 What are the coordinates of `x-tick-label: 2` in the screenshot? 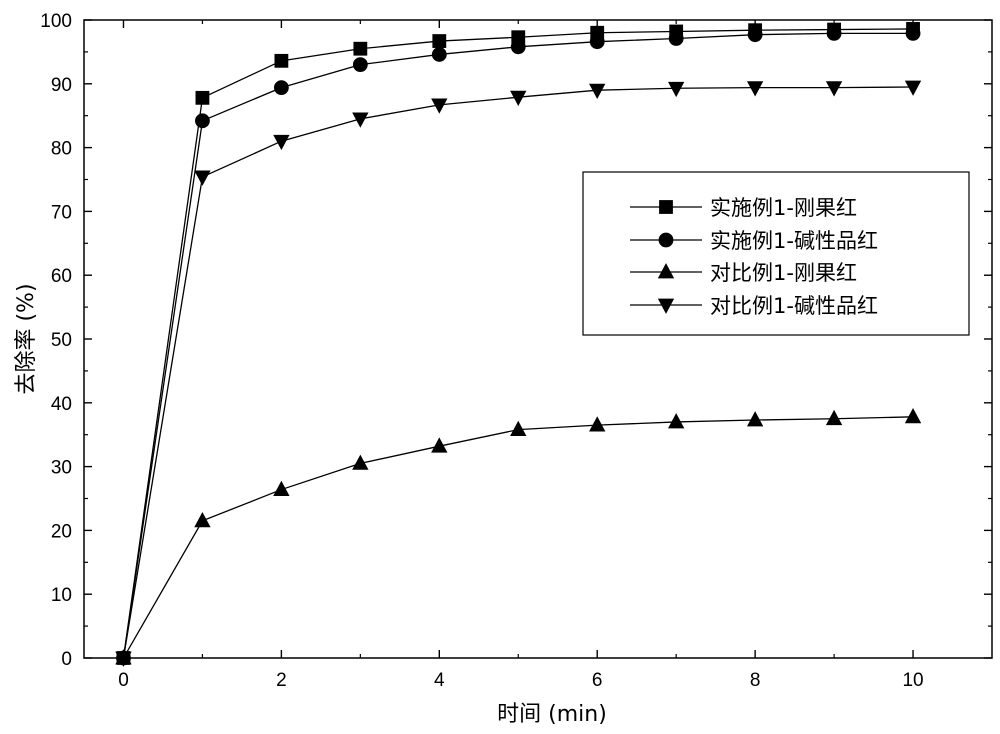 It's located at (281, 680).